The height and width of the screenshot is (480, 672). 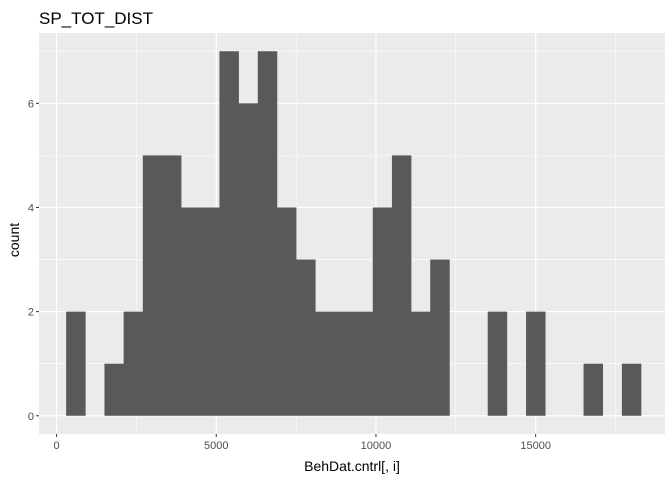 What do you see at coordinates (96, 18) in the screenshot?
I see `chart-title: SP_TOT_DIST` at bounding box center [96, 18].